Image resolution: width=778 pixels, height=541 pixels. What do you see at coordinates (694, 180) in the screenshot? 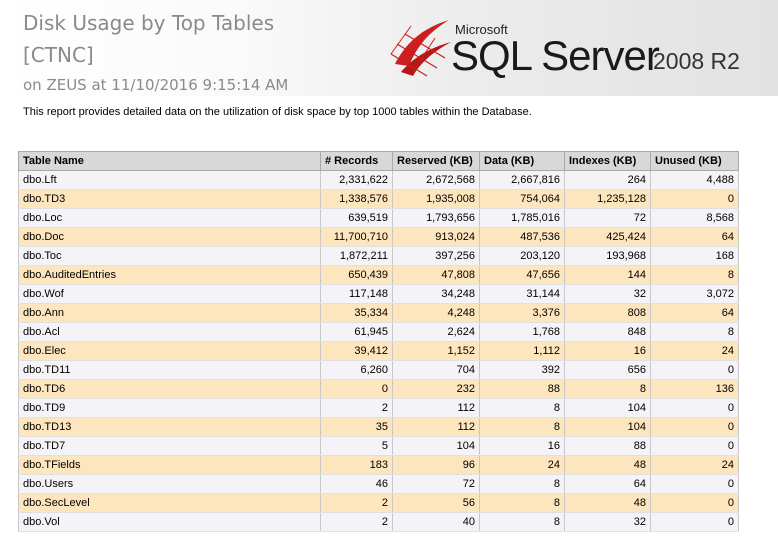
I see `cell-unused: 4,488` at bounding box center [694, 180].